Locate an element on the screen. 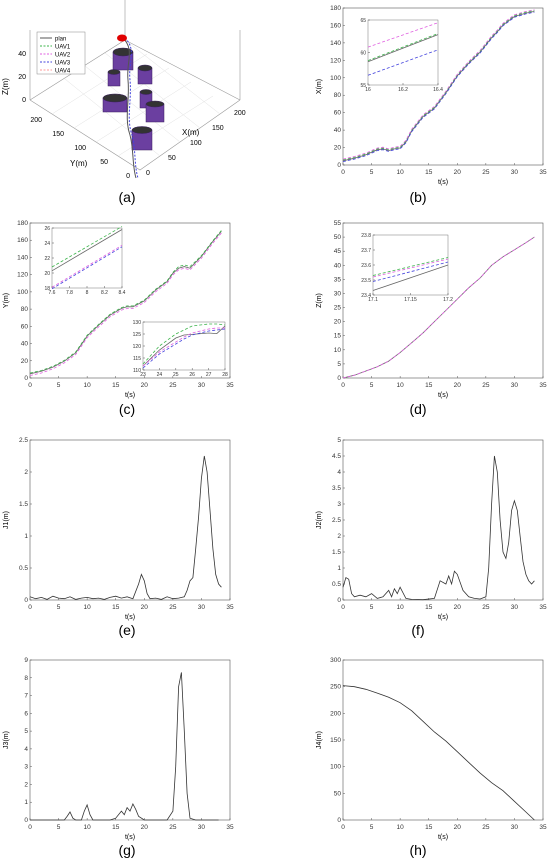  inset-plot: 7.6 7.8 8 8.2 8.4 18 20 22 24 26 is located at coordinates (84, 261).